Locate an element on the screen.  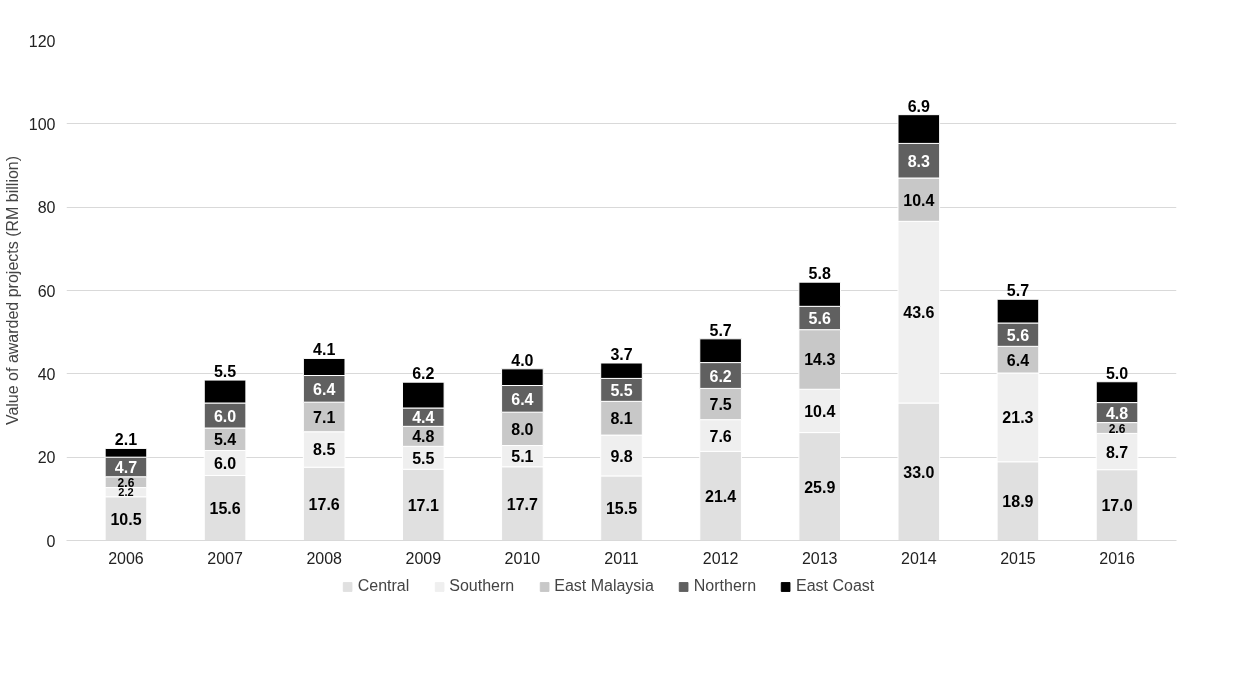
data-label: 7.6 is located at coordinates (720, 436).